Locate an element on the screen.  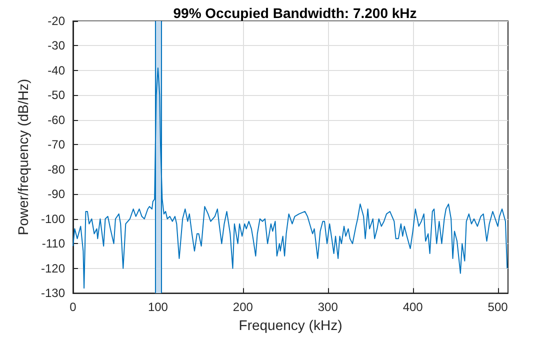
chart-title: 99% Occupied Bandwidth: 7.200 kHz is located at coordinates (295, 13).